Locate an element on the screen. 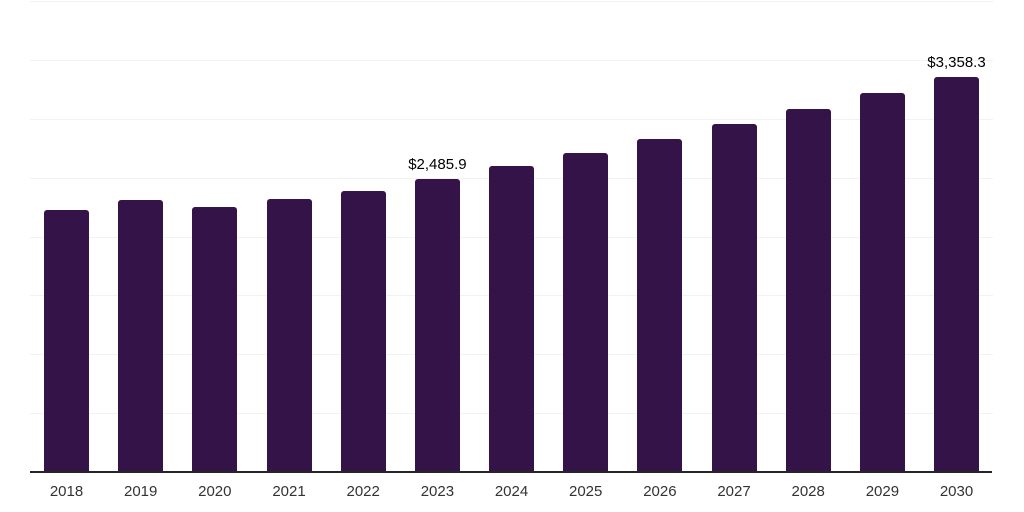  data-label-2023: $2,485.9 is located at coordinates (437, 165).